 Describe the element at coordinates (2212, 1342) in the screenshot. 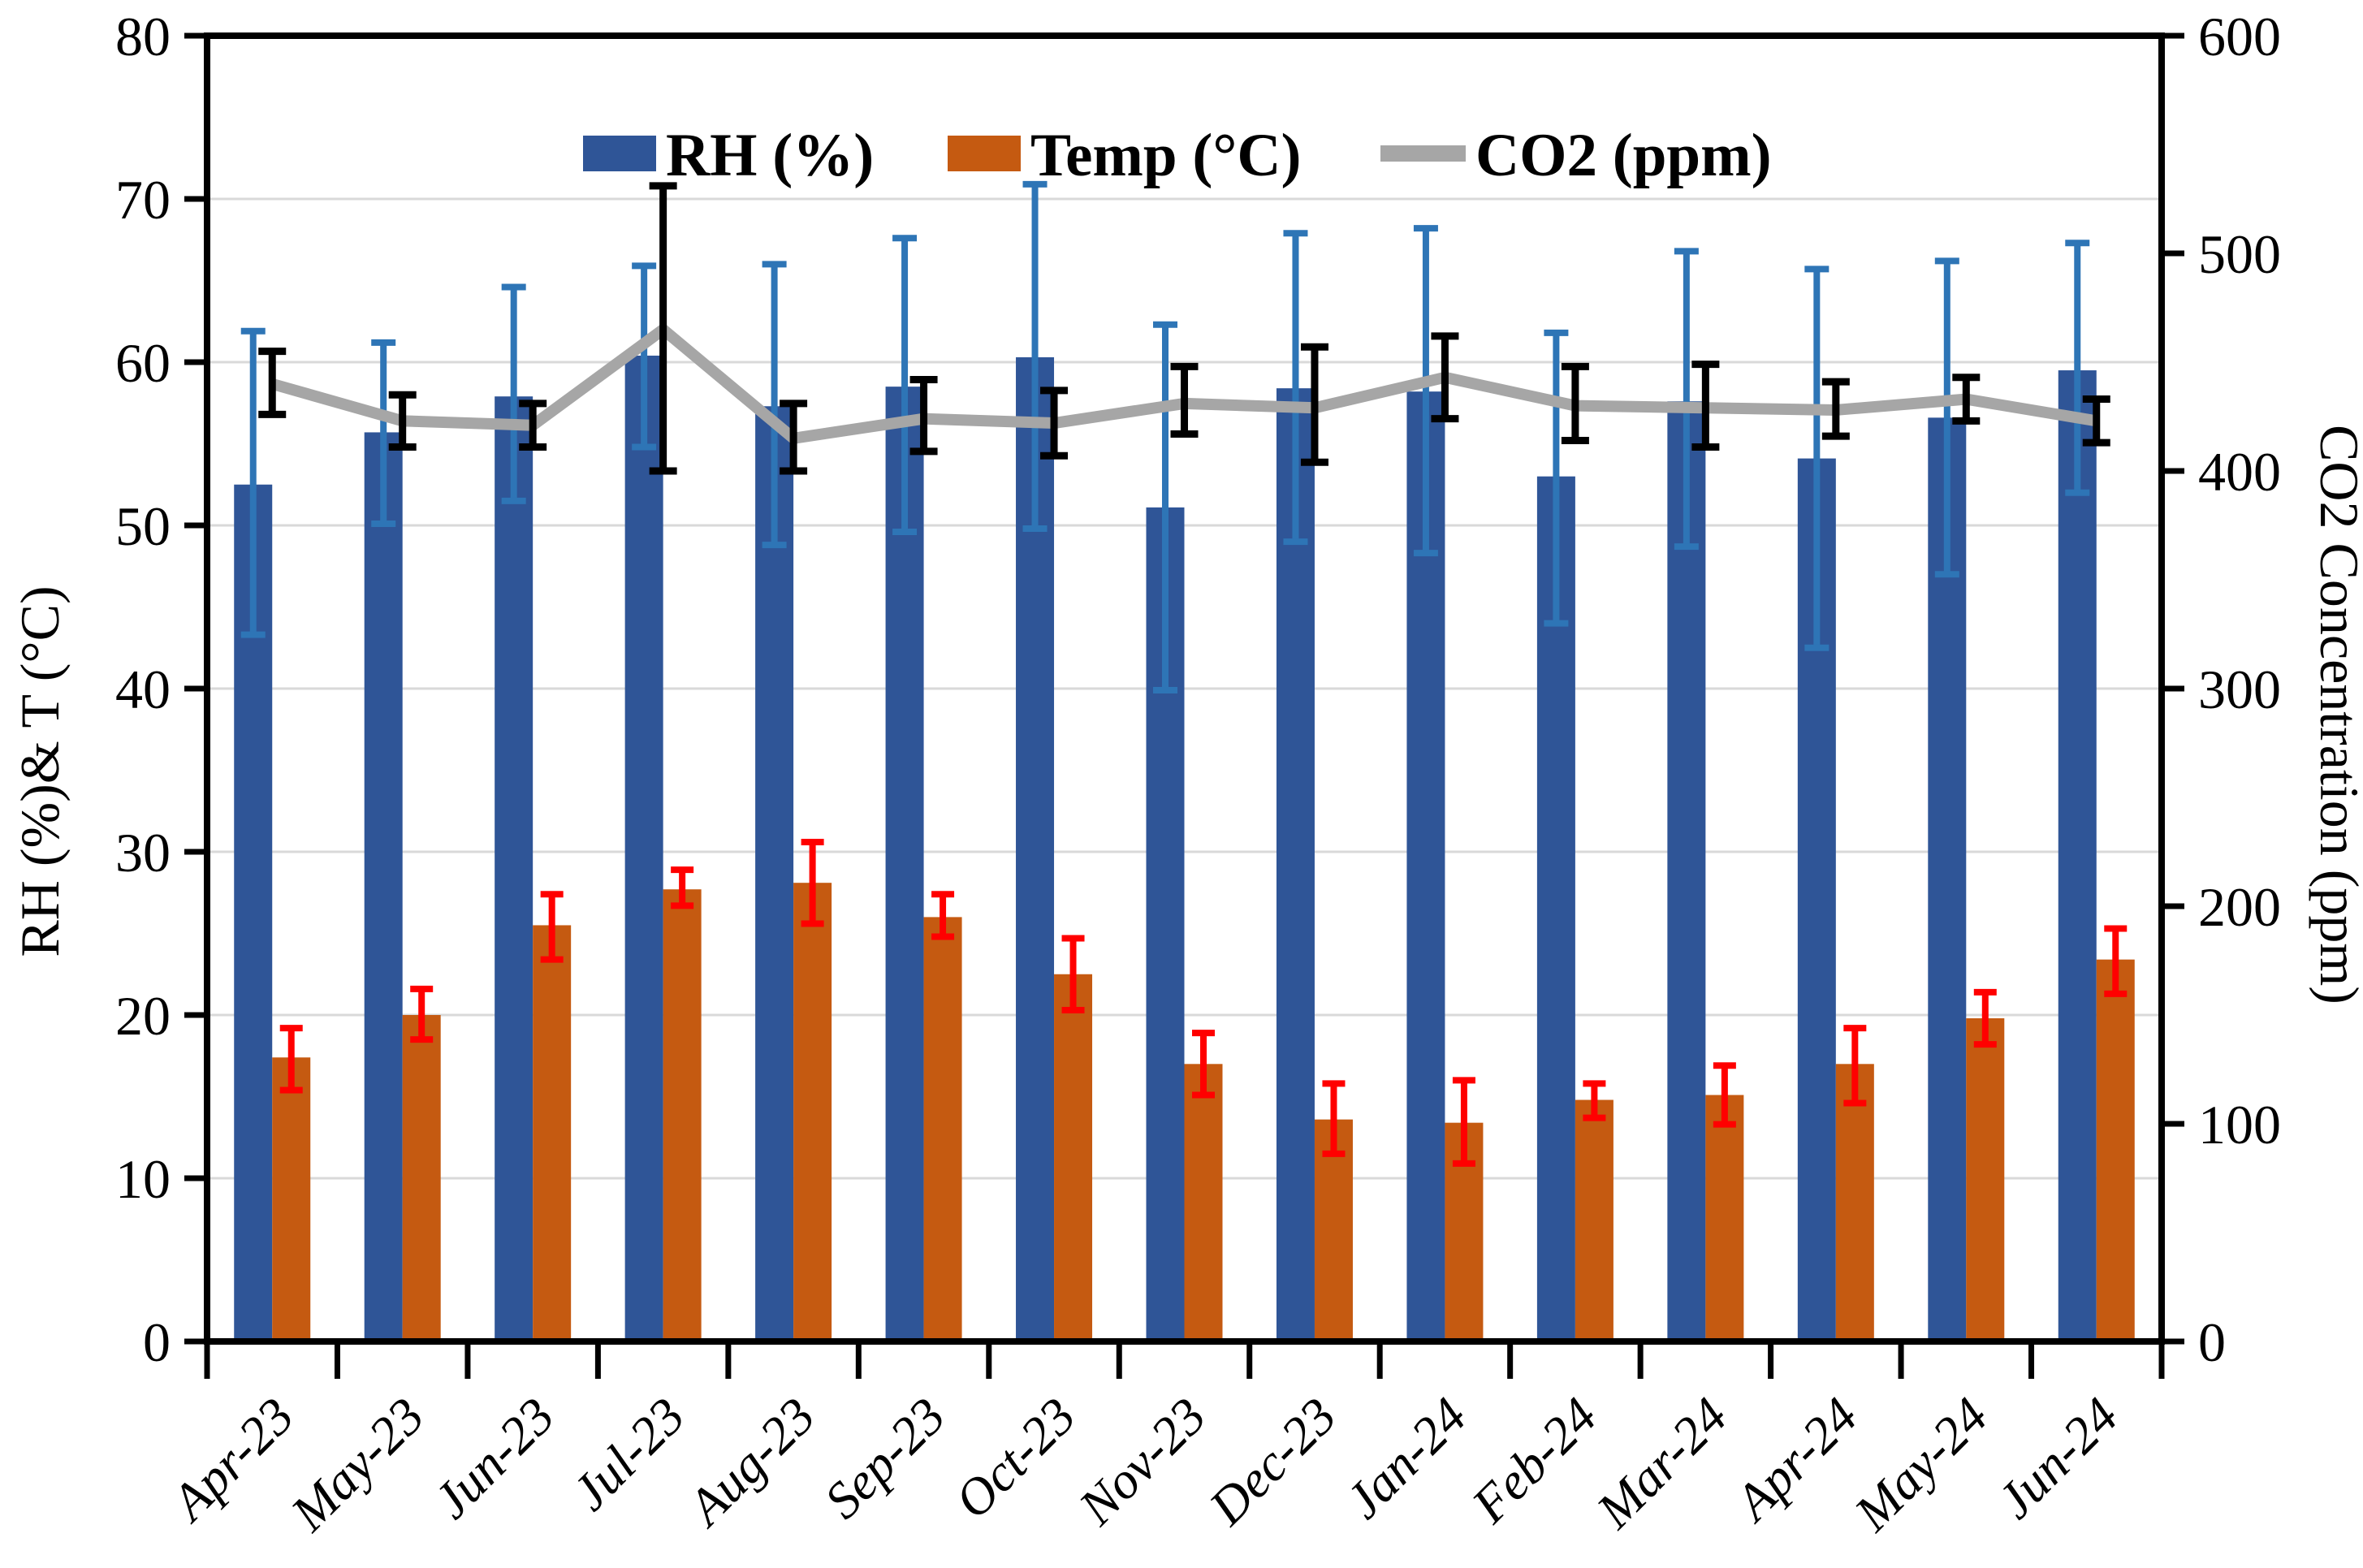

I see `y-right-tick-label-0: 0` at that location.